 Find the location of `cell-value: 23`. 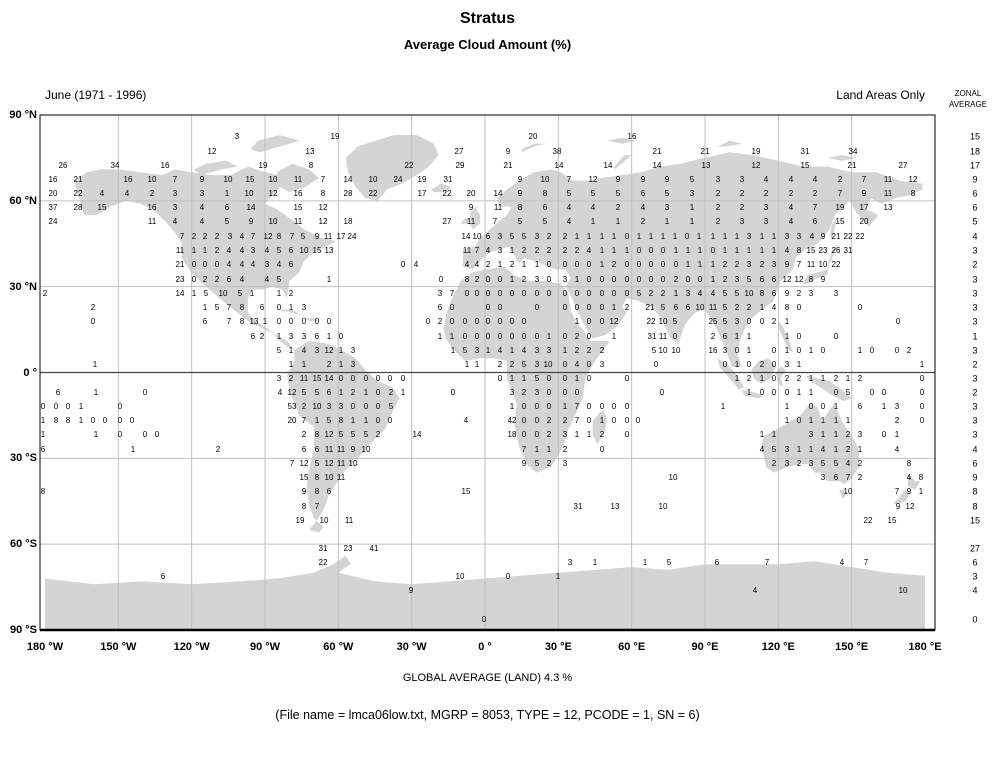

cell-value: 23 is located at coordinates (823, 250).